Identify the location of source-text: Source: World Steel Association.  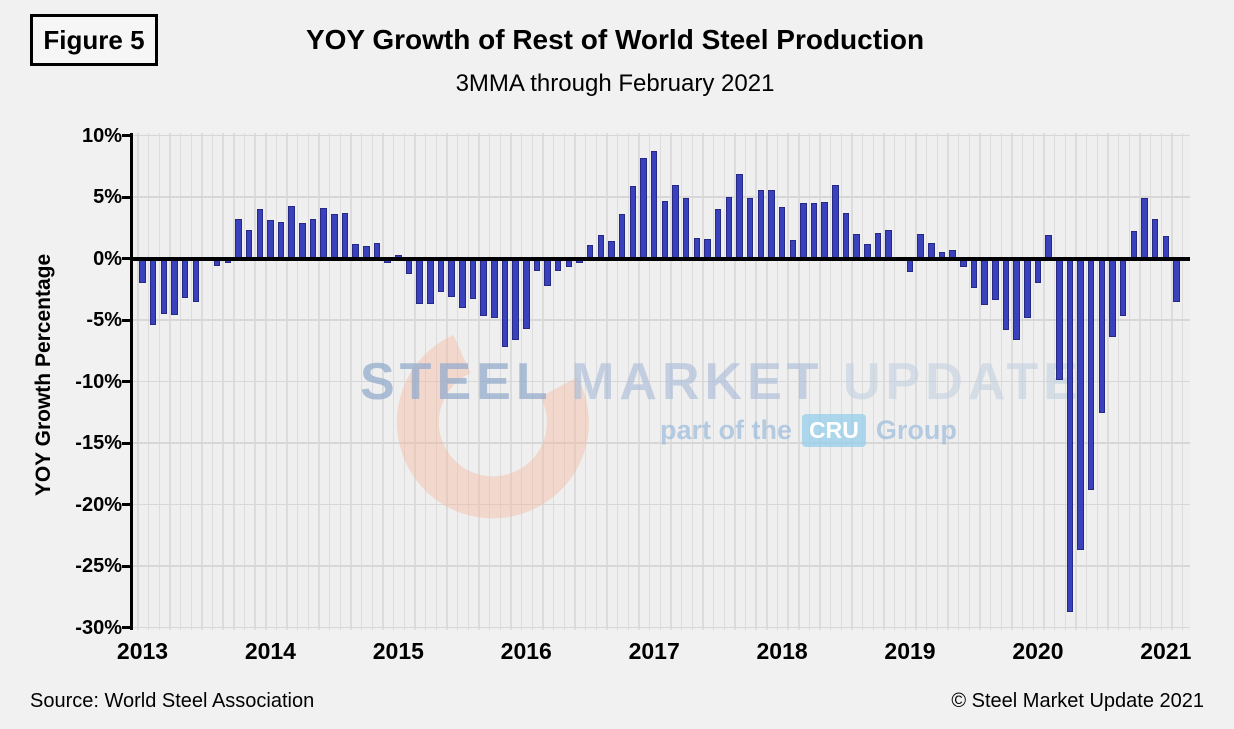
(172, 701).